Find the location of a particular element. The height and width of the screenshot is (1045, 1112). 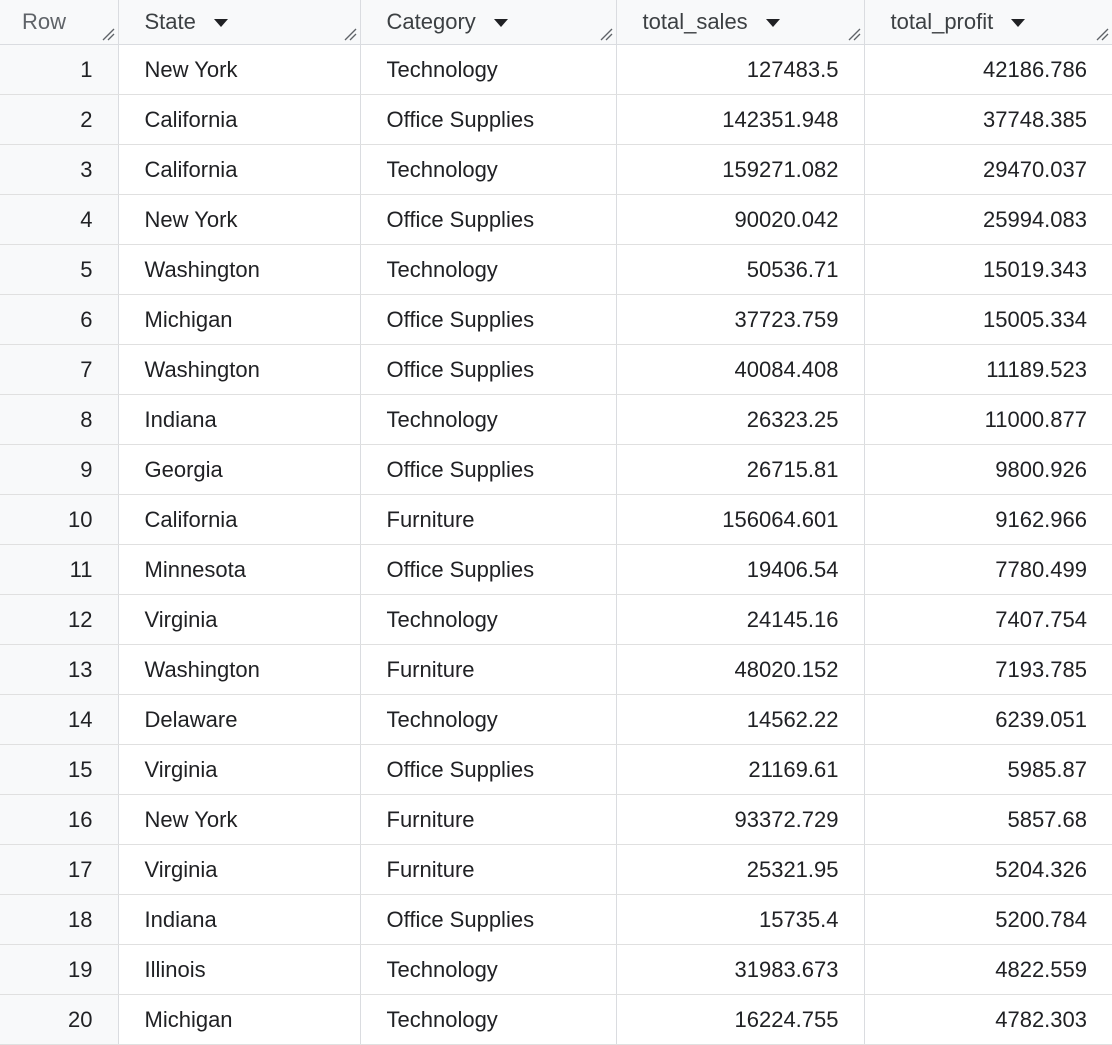

total-profit-cell: 5200.784 is located at coordinates (988, 919).